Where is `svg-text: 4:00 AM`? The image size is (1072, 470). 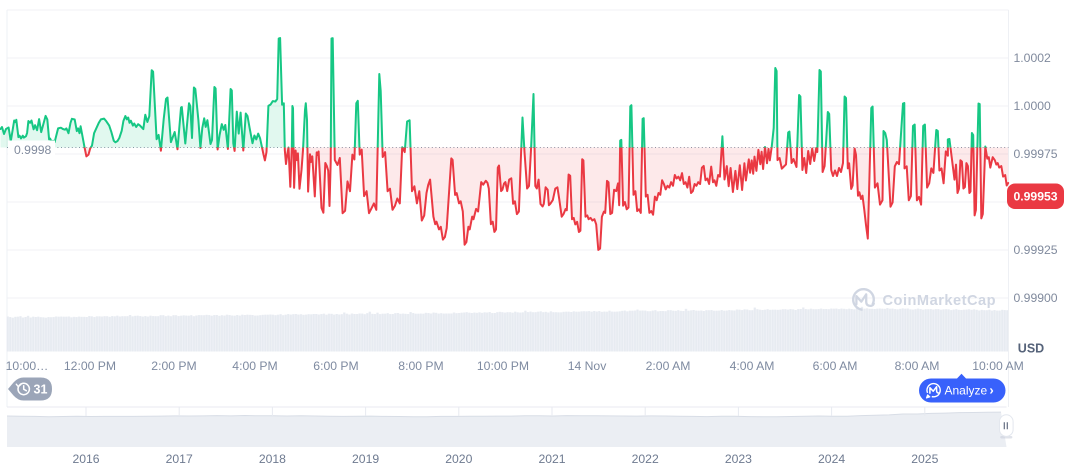 svg-text: 4:00 AM is located at coordinates (752, 366).